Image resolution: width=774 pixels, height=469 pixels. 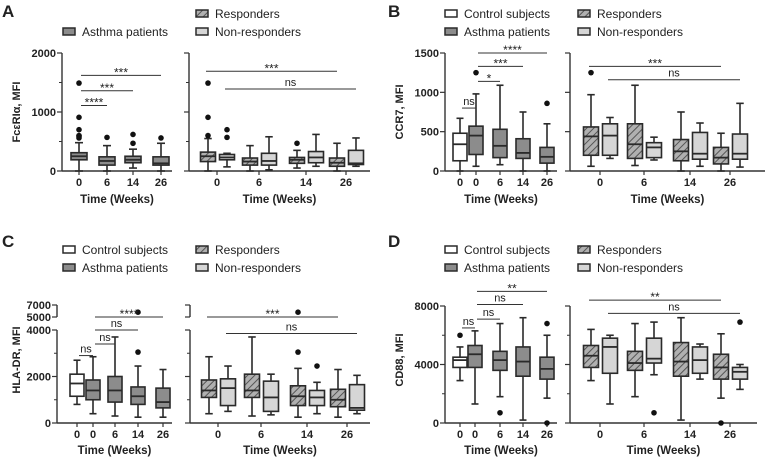 What do you see at coordinates (460, 335) in the screenshot?
I see `control-outlier-point` at bounding box center [460, 335].